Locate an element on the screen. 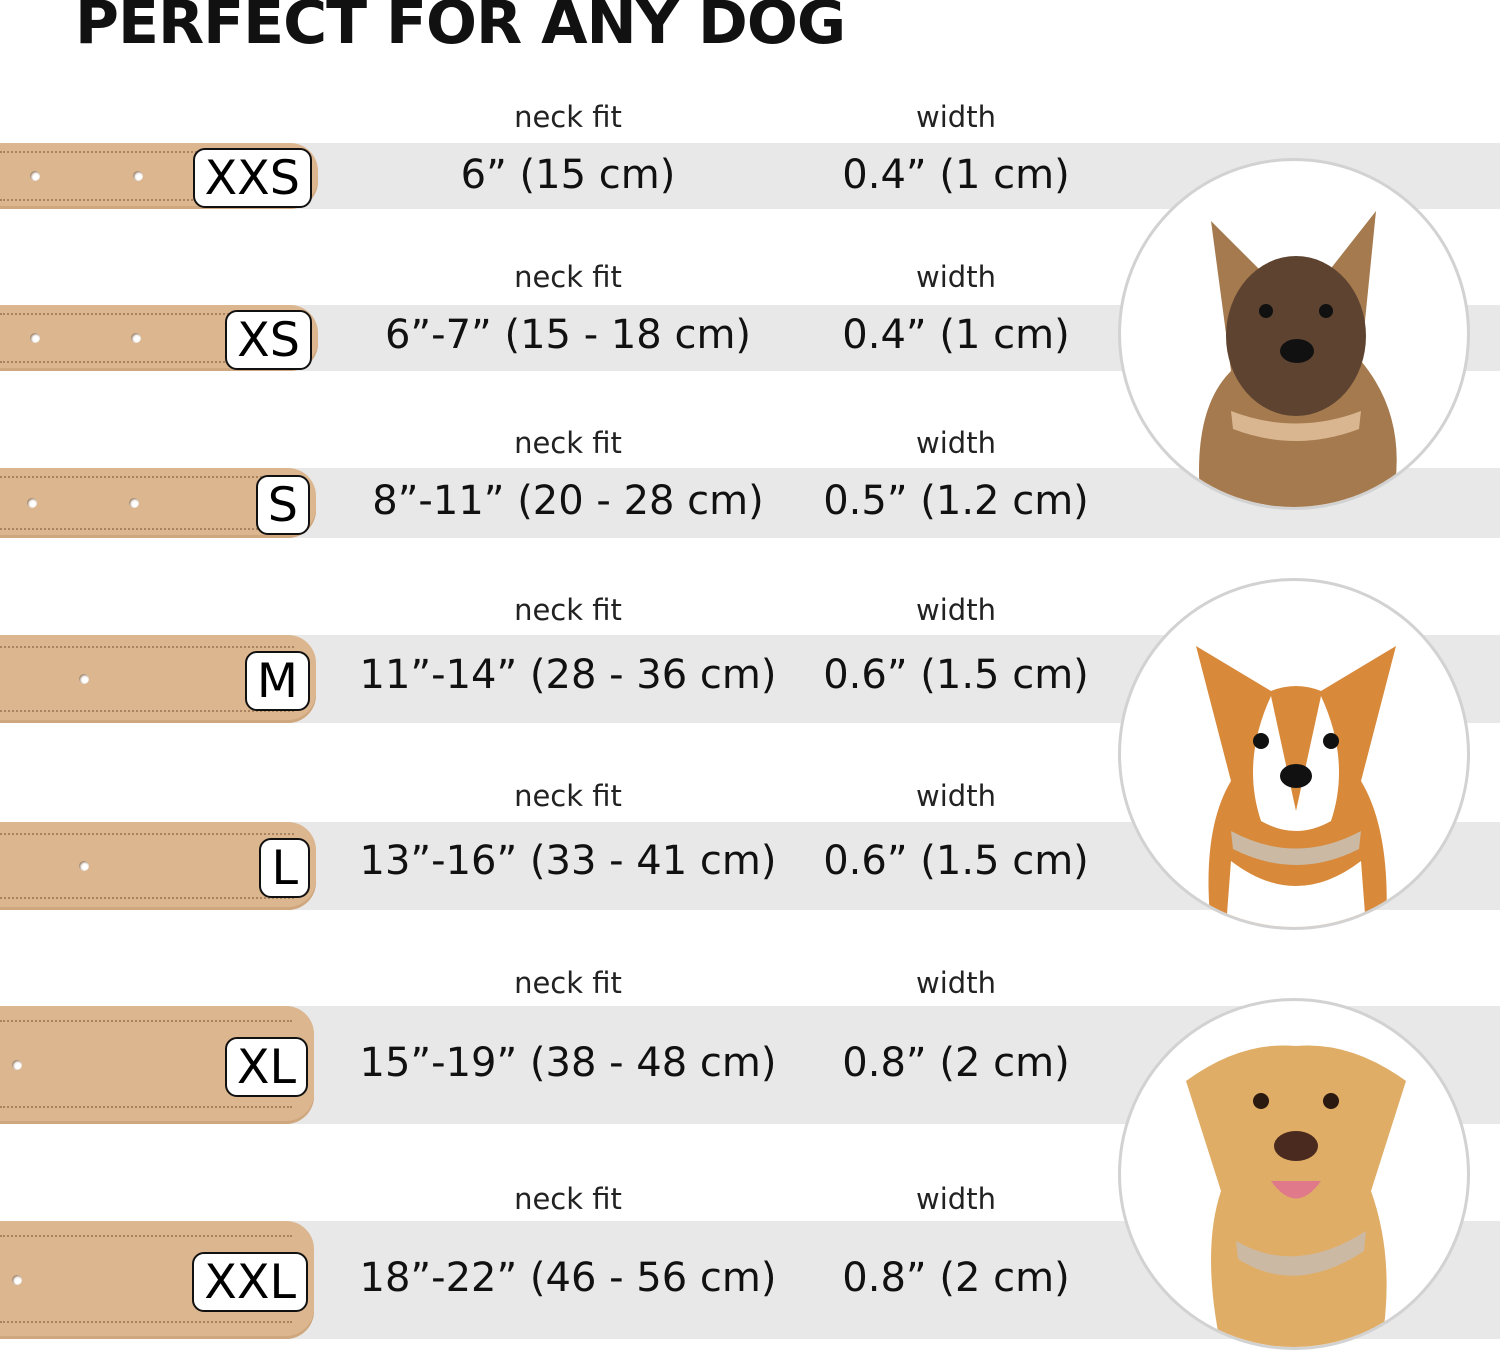  neck-fit-value: 13”-16” (33 - 41 cm) is located at coordinates (568, 861).